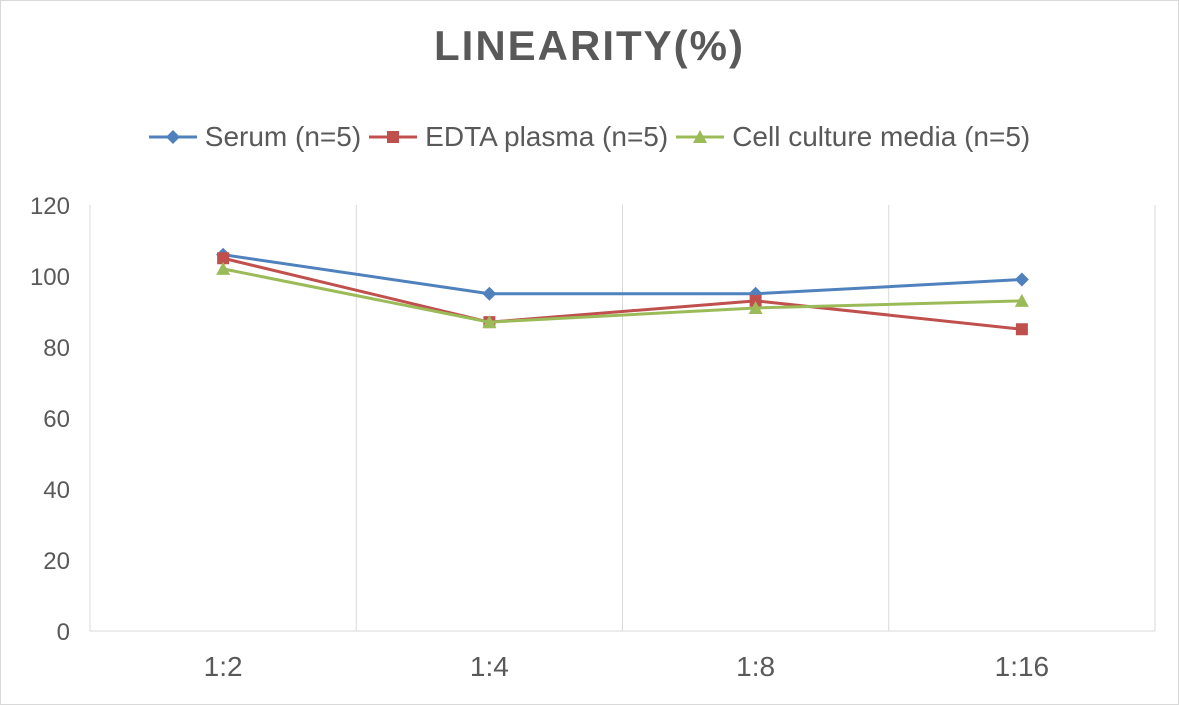  Describe the element at coordinates (56, 348) in the screenshot. I see `y-tick-label-80: 80` at that location.